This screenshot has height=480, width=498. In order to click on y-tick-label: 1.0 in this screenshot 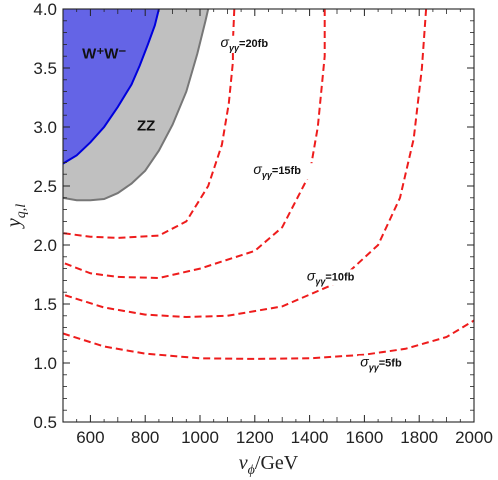, I will do `click(45, 363)`.